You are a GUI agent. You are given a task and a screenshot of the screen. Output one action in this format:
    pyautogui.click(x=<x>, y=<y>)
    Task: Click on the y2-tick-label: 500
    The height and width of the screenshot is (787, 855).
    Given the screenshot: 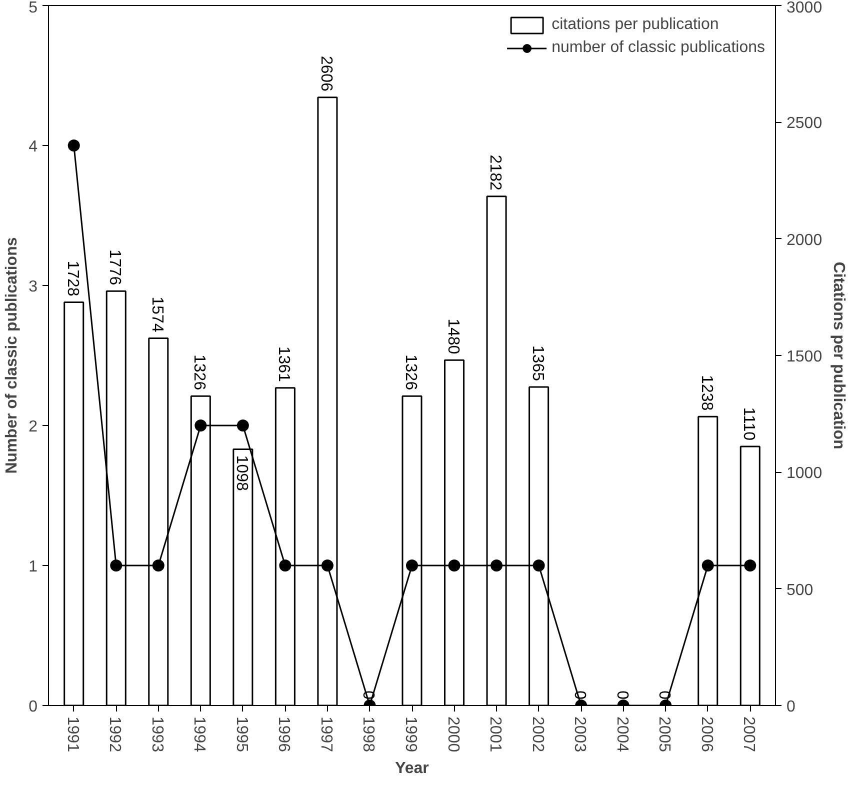 What is the action you would take?
    pyautogui.click(x=800, y=590)
    